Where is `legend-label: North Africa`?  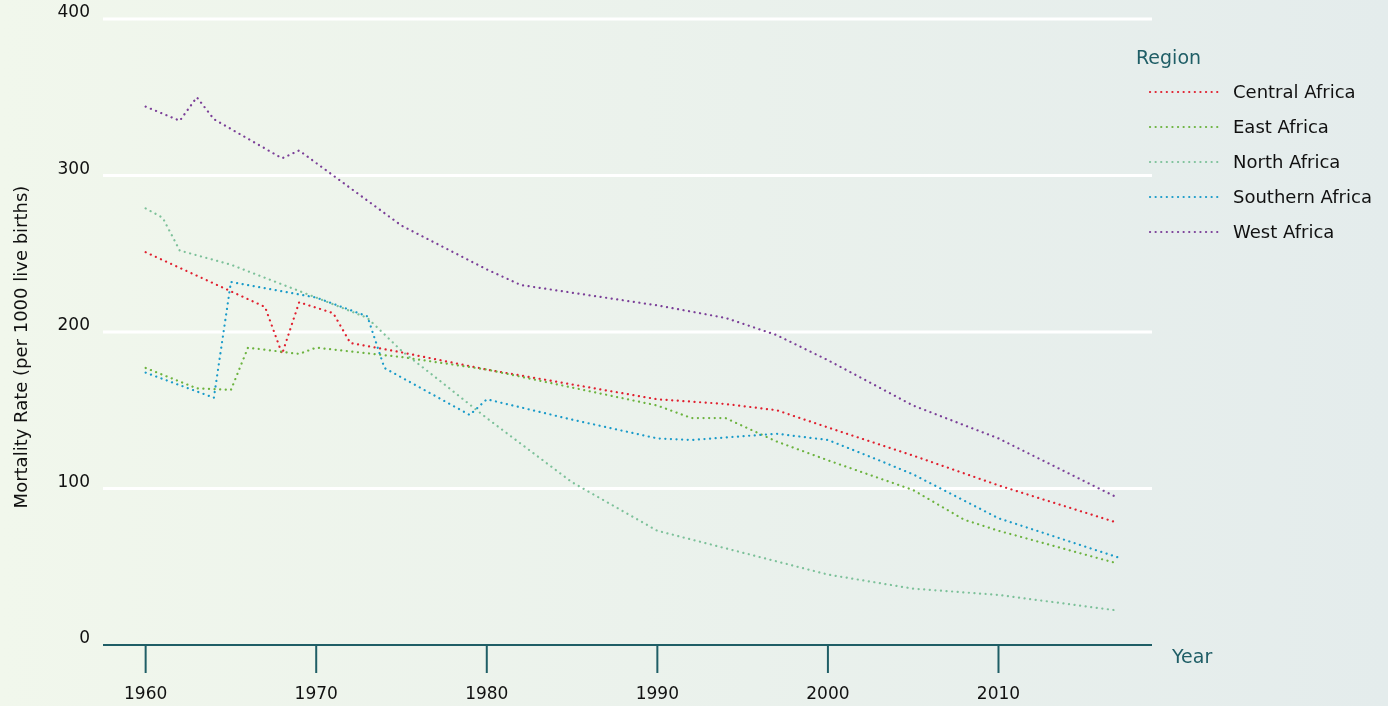
legend-label: North Africa is located at coordinates (1287, 161).